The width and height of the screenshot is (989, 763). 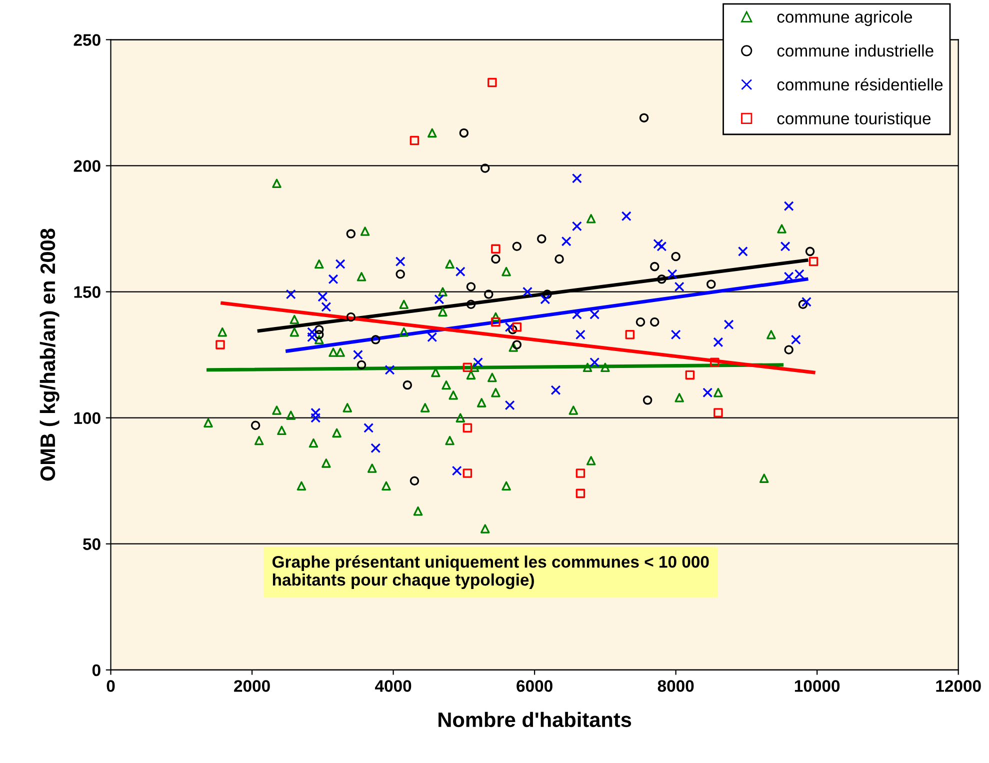 I want to click on legend-label: commune agricole, so click(x=844, y=18).